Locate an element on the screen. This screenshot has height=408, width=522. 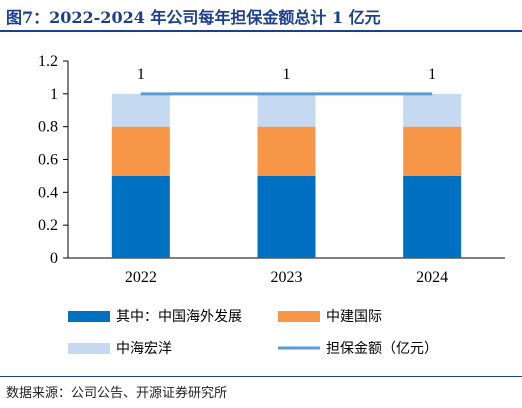
y-tick-label: 1 is located at coordinates (54, 94).